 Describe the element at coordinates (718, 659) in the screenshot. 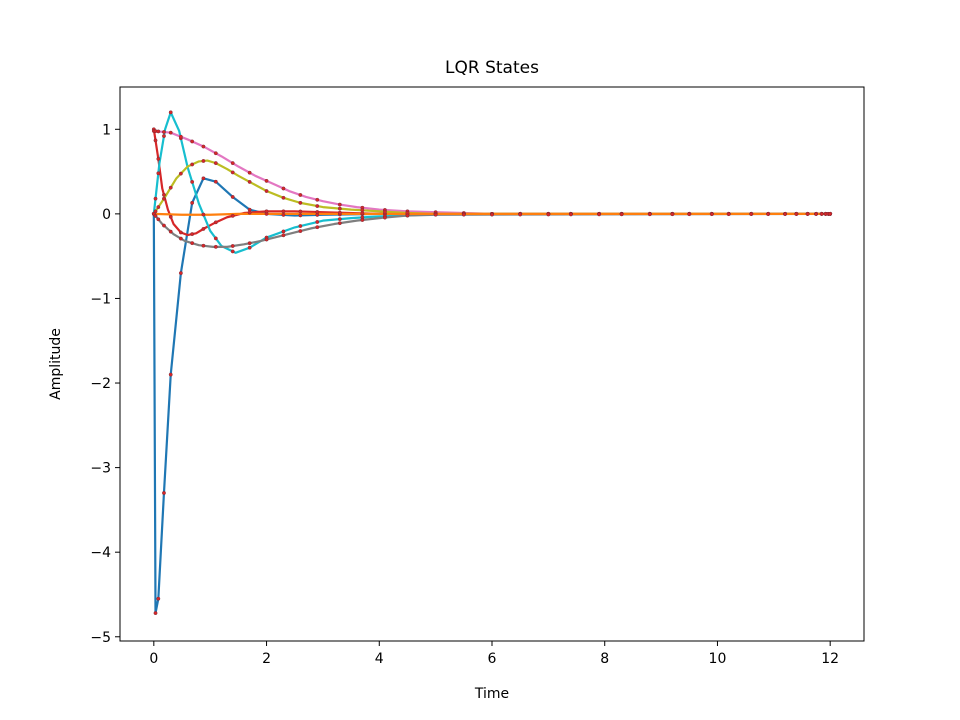

I see `x-tick-label: 10` at that location.